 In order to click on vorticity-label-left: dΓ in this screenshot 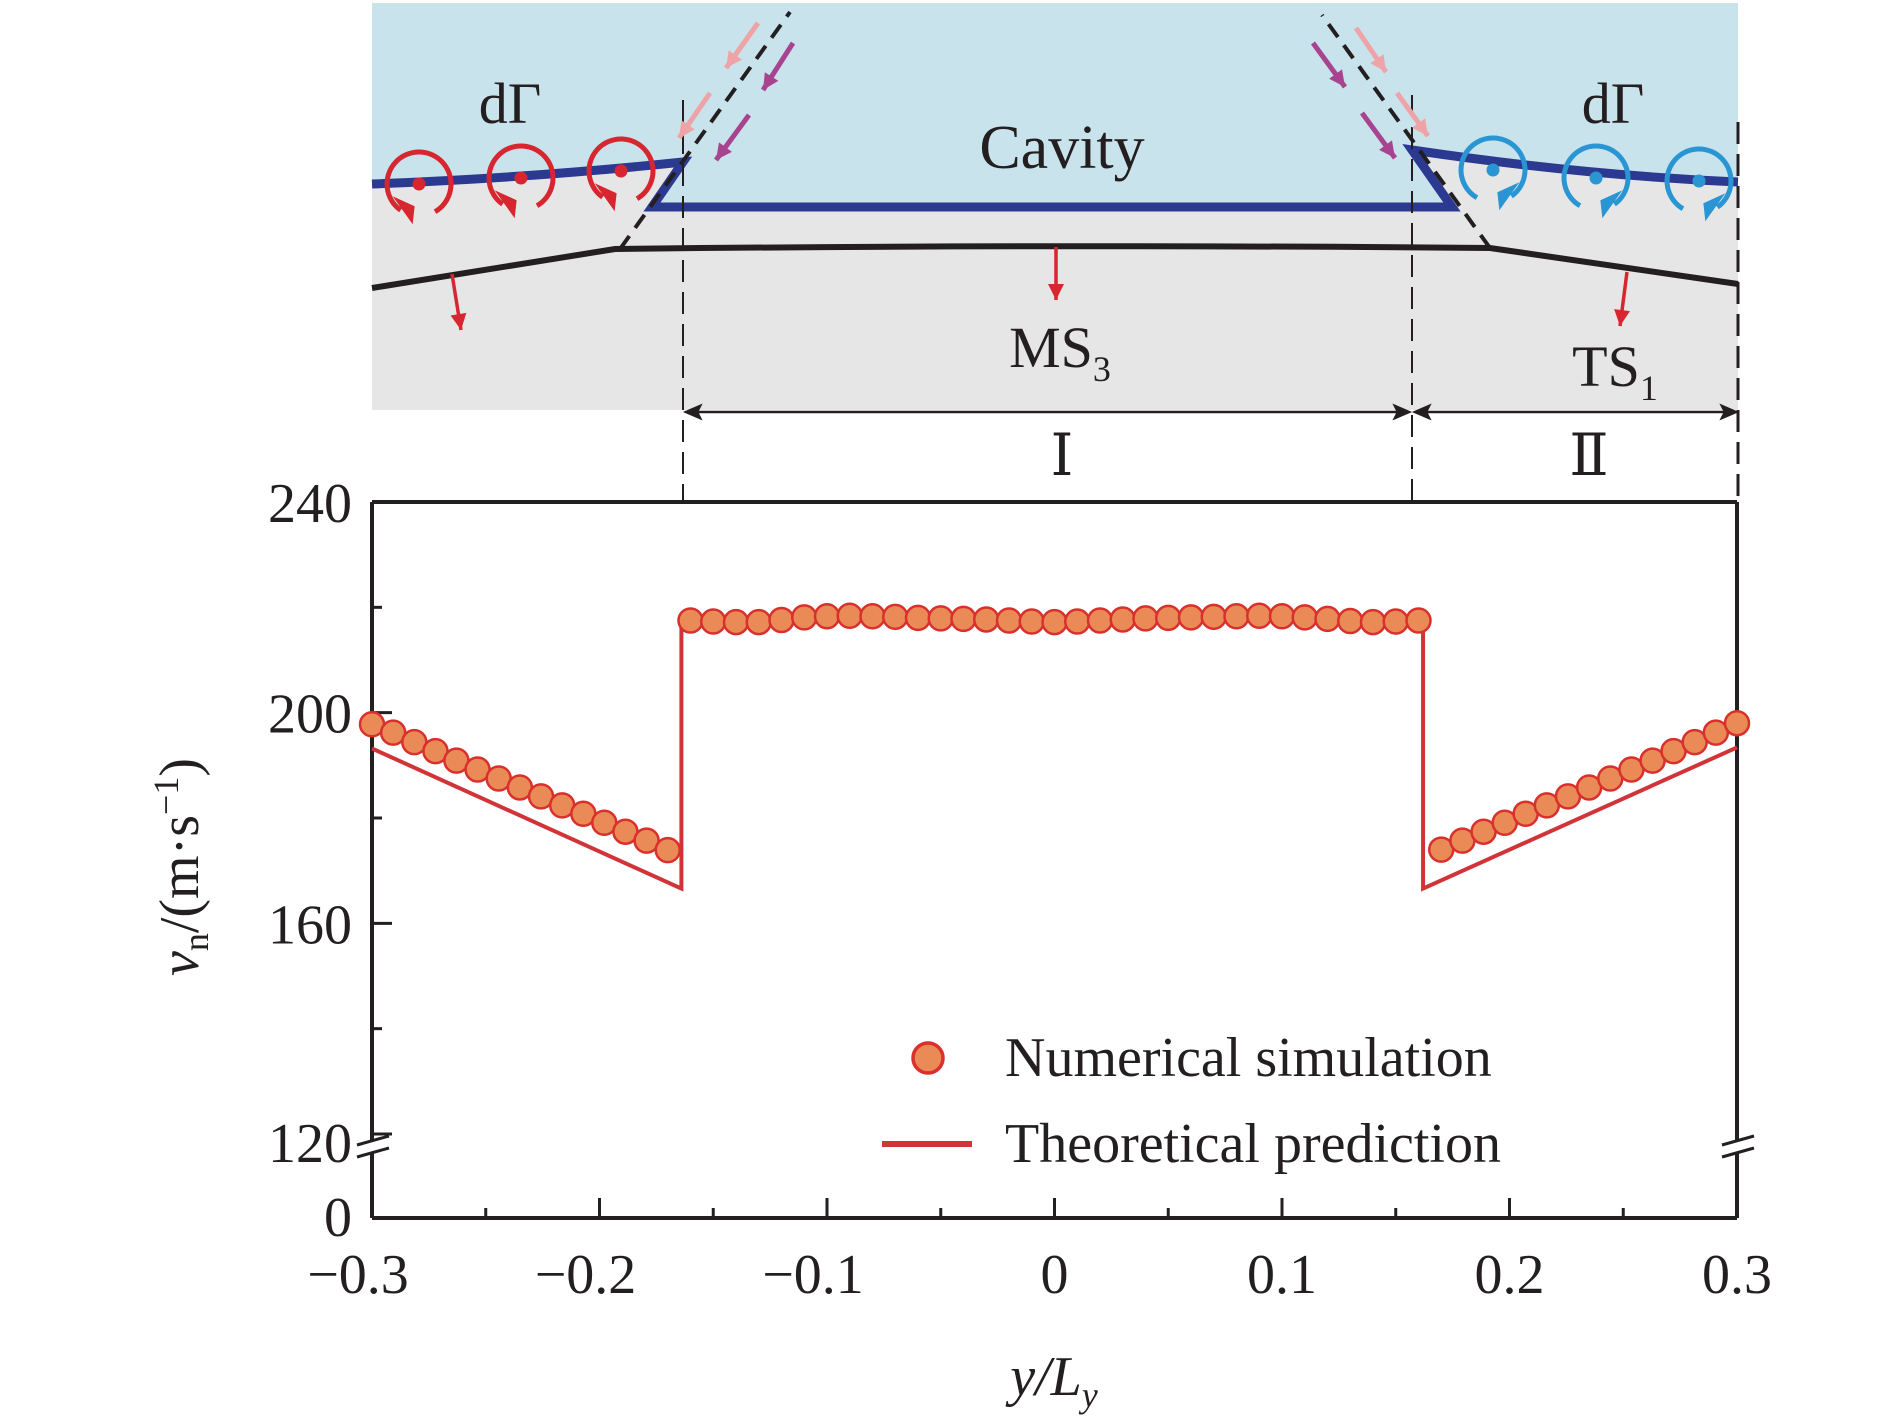, I will do `click(510, 103)`.